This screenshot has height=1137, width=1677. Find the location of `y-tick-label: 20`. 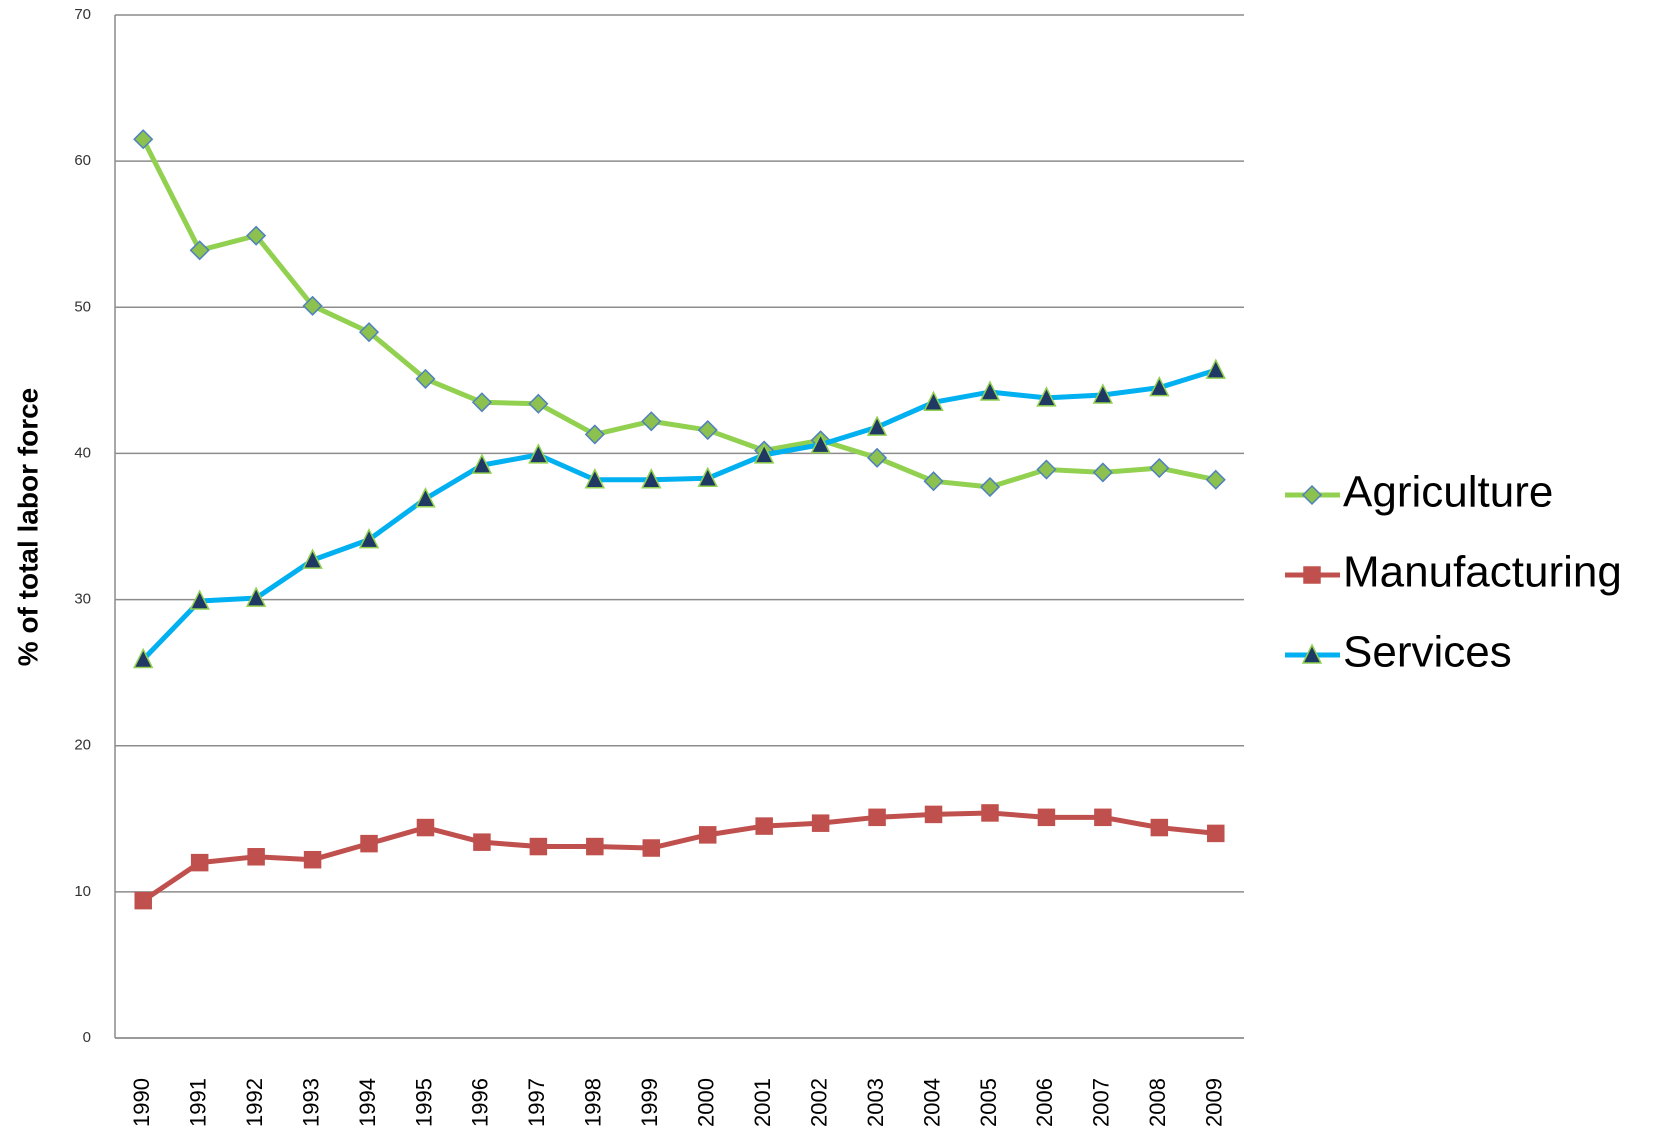

y-tick-label: 20 is located at coordinates (82, 745).